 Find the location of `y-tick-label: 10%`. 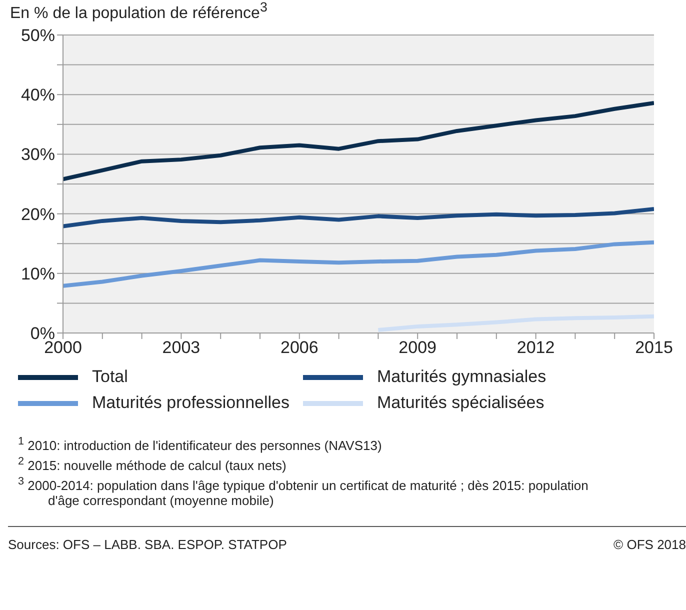

y-tick-label: 10% is located at coordinates (37, 274).